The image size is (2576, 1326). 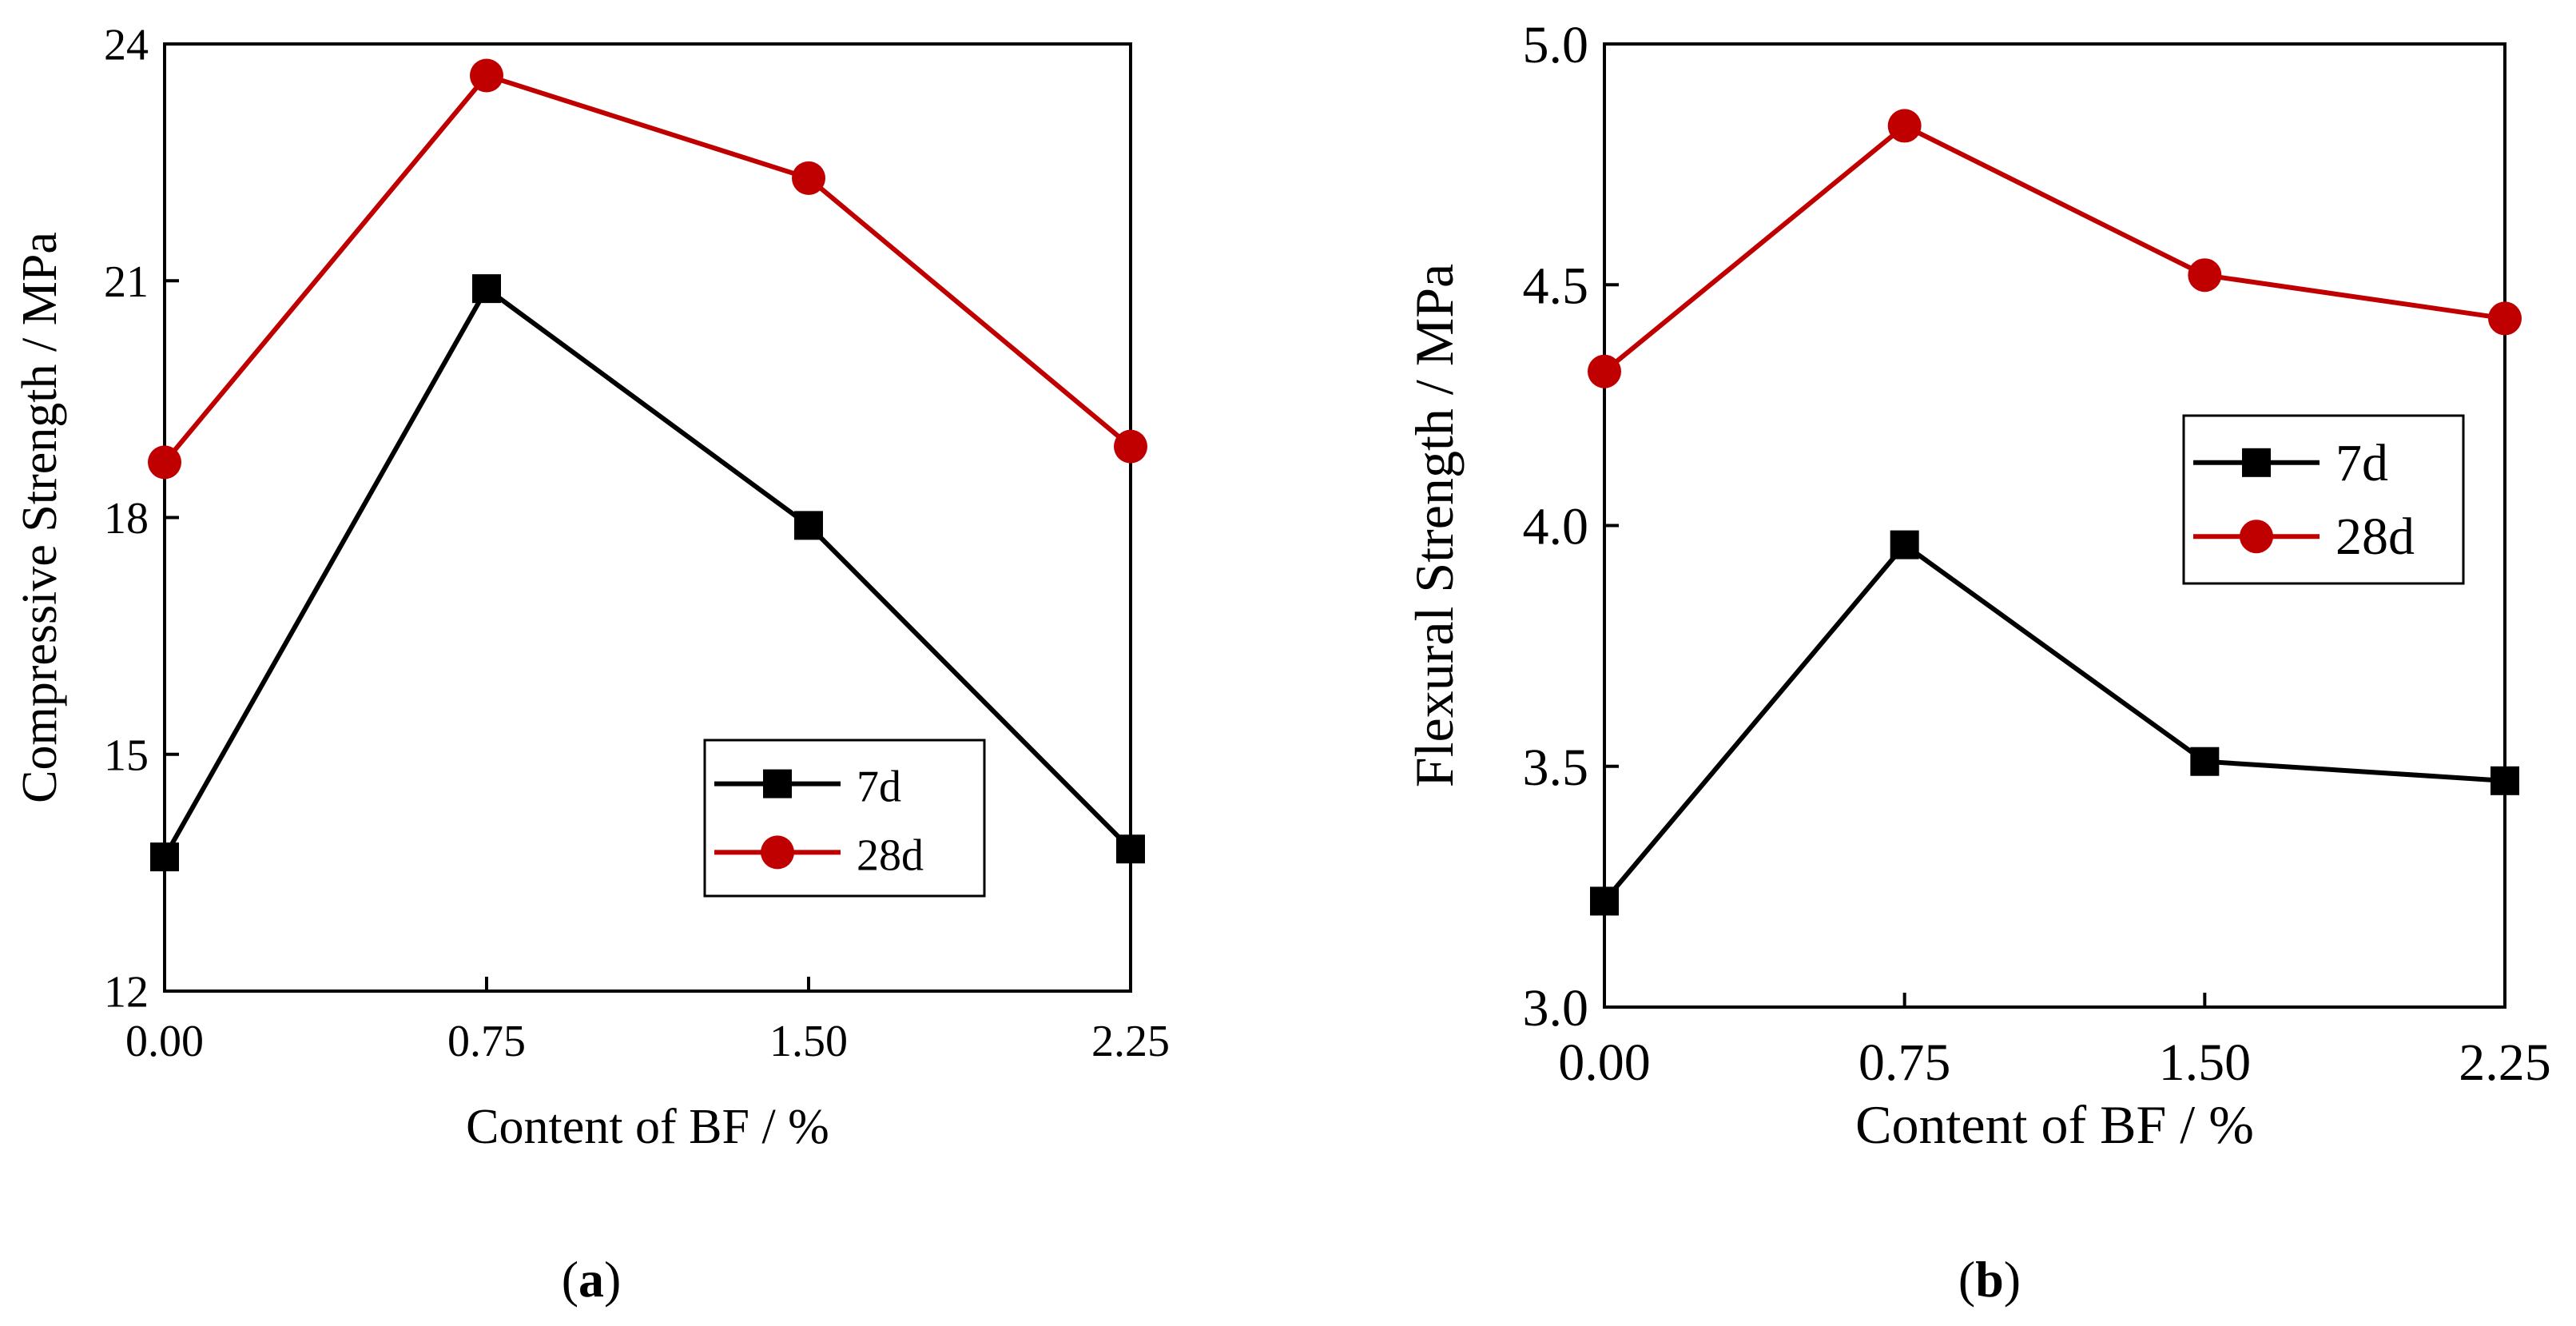 What do you see at coordinates (126, 45) in the screenshot?
I see `y-tick-label: 24` at bounding box center [126, 45].